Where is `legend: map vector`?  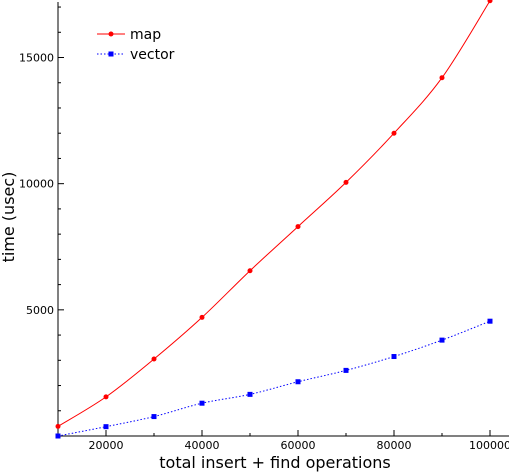
legend: map vector is located at coordinates (136, 45).